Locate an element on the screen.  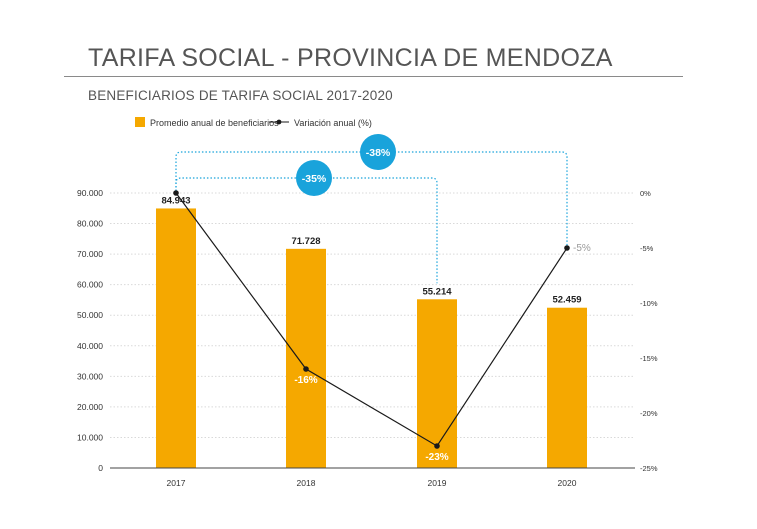
y-left-tick-label: 70.000 is located at coordinates (90, 254).